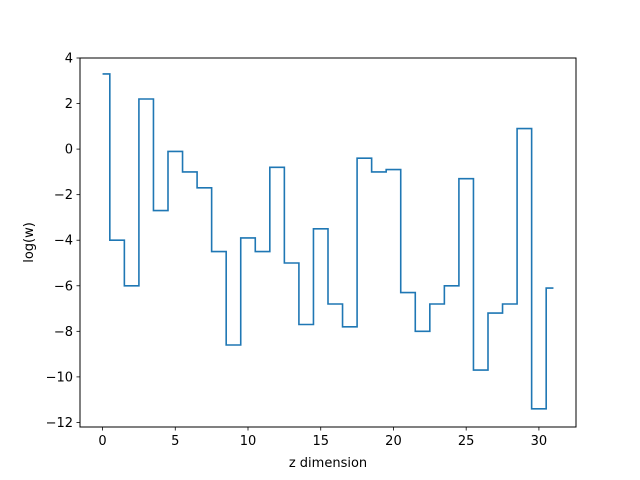  Describe the element at coordinates (102, 441) in the screenshot. I see `x-tick-label: 0` at that location.